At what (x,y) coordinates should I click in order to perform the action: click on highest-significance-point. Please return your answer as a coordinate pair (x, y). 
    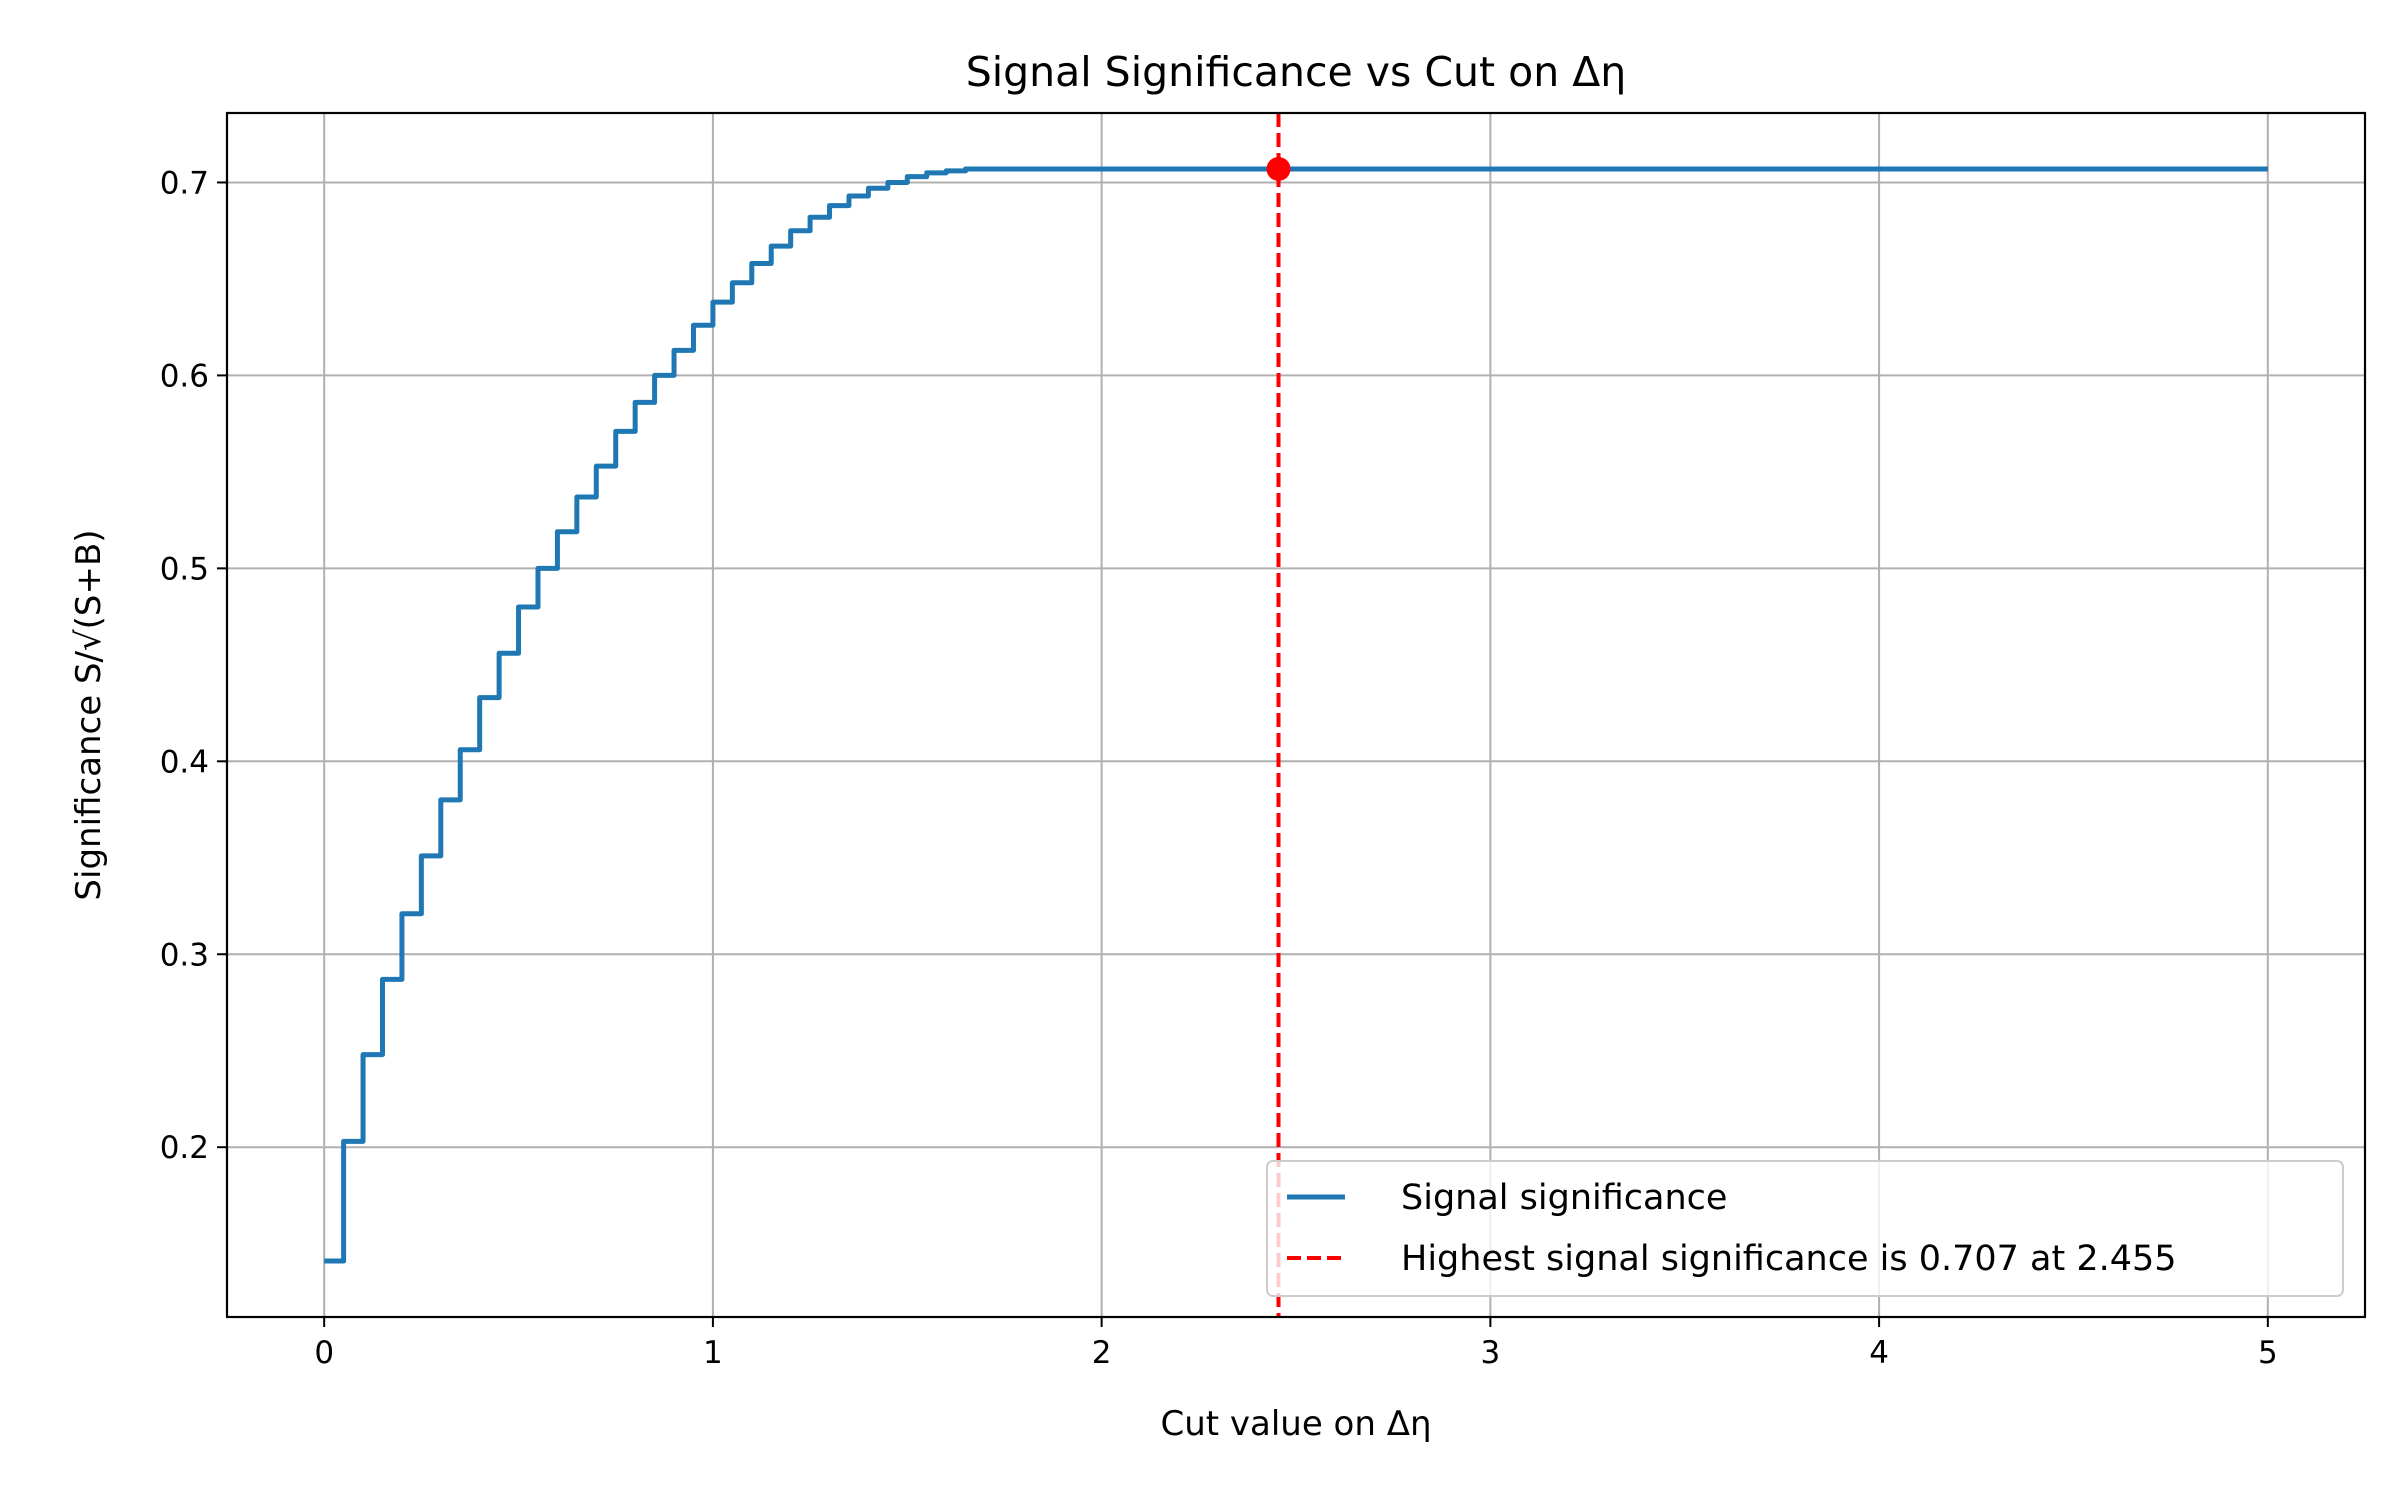
    Looking at the image, I should click on (1278, 168).